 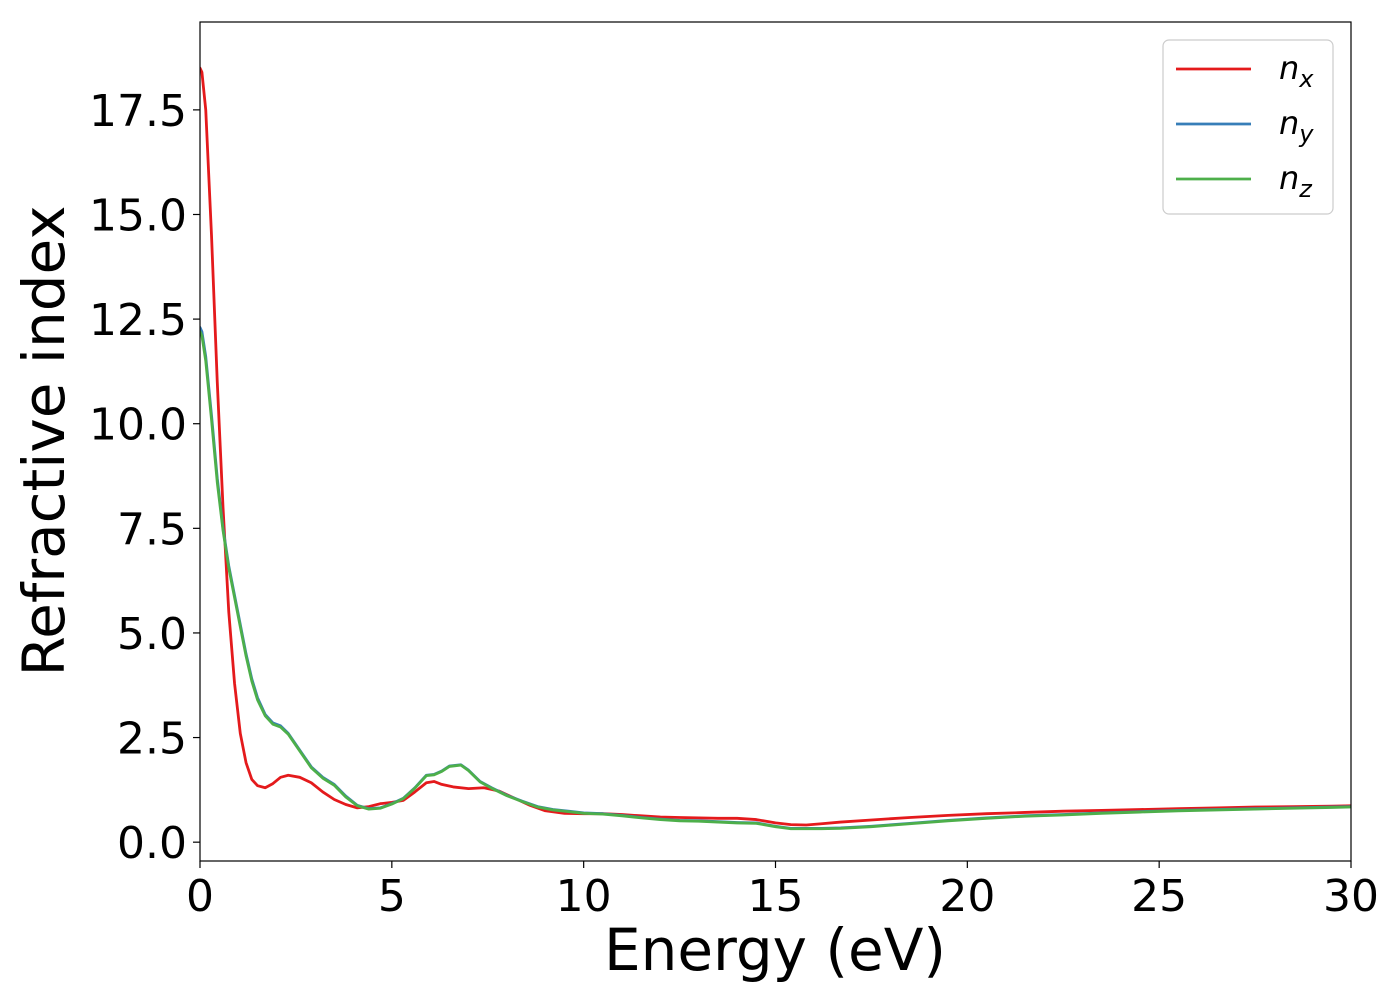 What do you see at coordinates (1306, 134) in the screenshot?
I see `legend-label-subscript: y` at bounding box center [1306, 134].